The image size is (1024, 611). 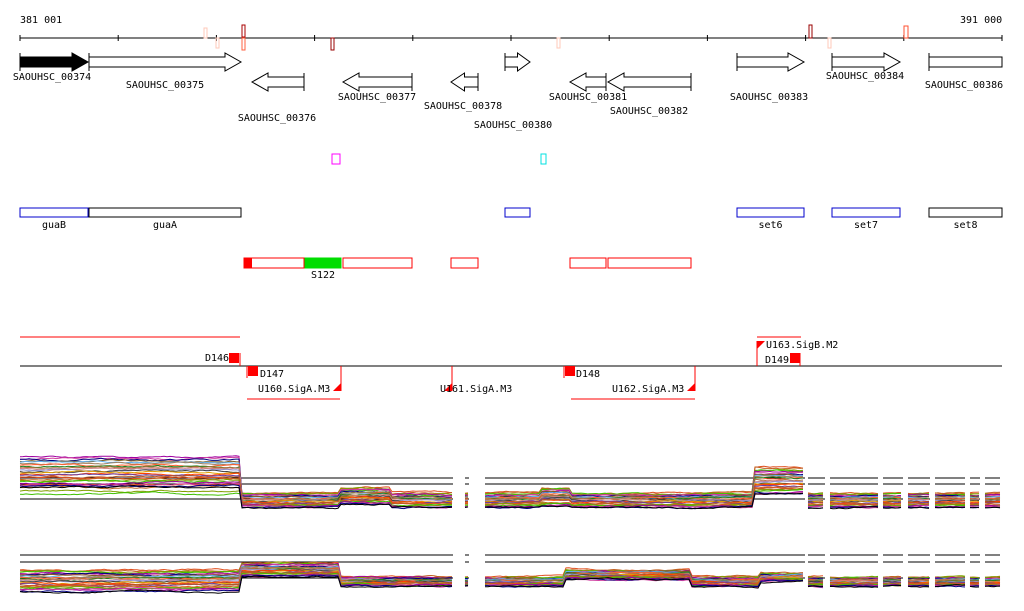 What do you see at coordinates (513, 125) in the screenshot?
I see `gene-label: SAOUHSC_00380` at bounding box center [513, 125].